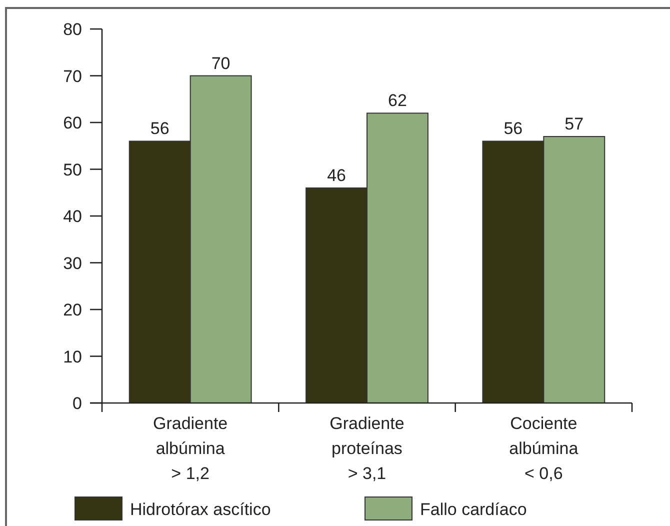 This screenshot has height=526, width=670. I want to click on x-tick-label: Gradiente proteínas > 3,1, so click(367, 448).